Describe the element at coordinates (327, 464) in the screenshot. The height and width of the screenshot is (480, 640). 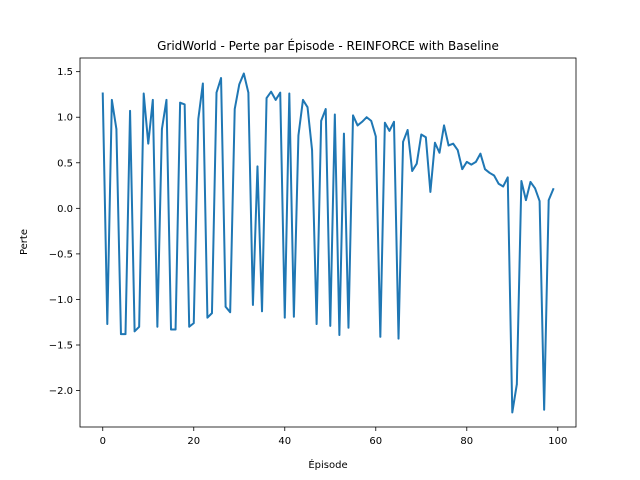
I see `x-axis-label: Épisode` at that location.